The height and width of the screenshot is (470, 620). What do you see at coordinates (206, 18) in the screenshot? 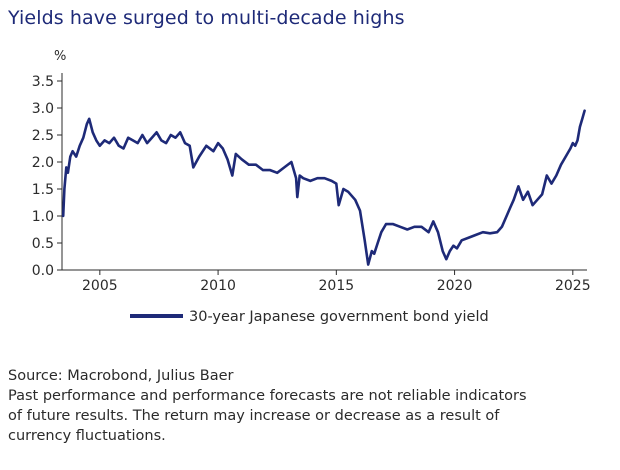
I see `chart-title: Yields have surged to multi-decade highs` at bounding box center [206, 18].